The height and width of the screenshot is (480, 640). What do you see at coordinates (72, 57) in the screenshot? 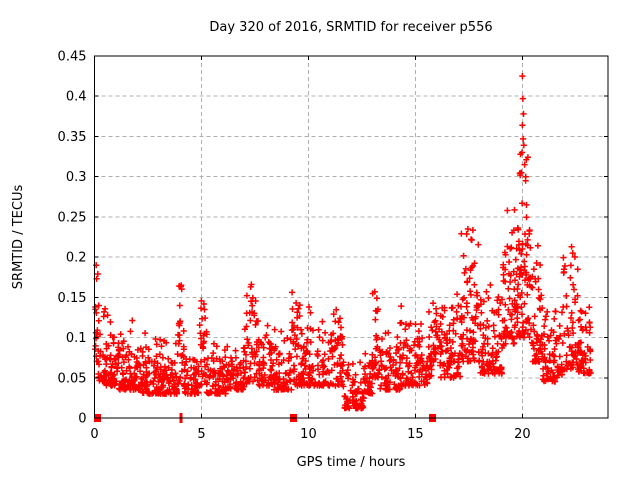
I see `y-tick-label: 0.45` at bounding box center [72, 57].